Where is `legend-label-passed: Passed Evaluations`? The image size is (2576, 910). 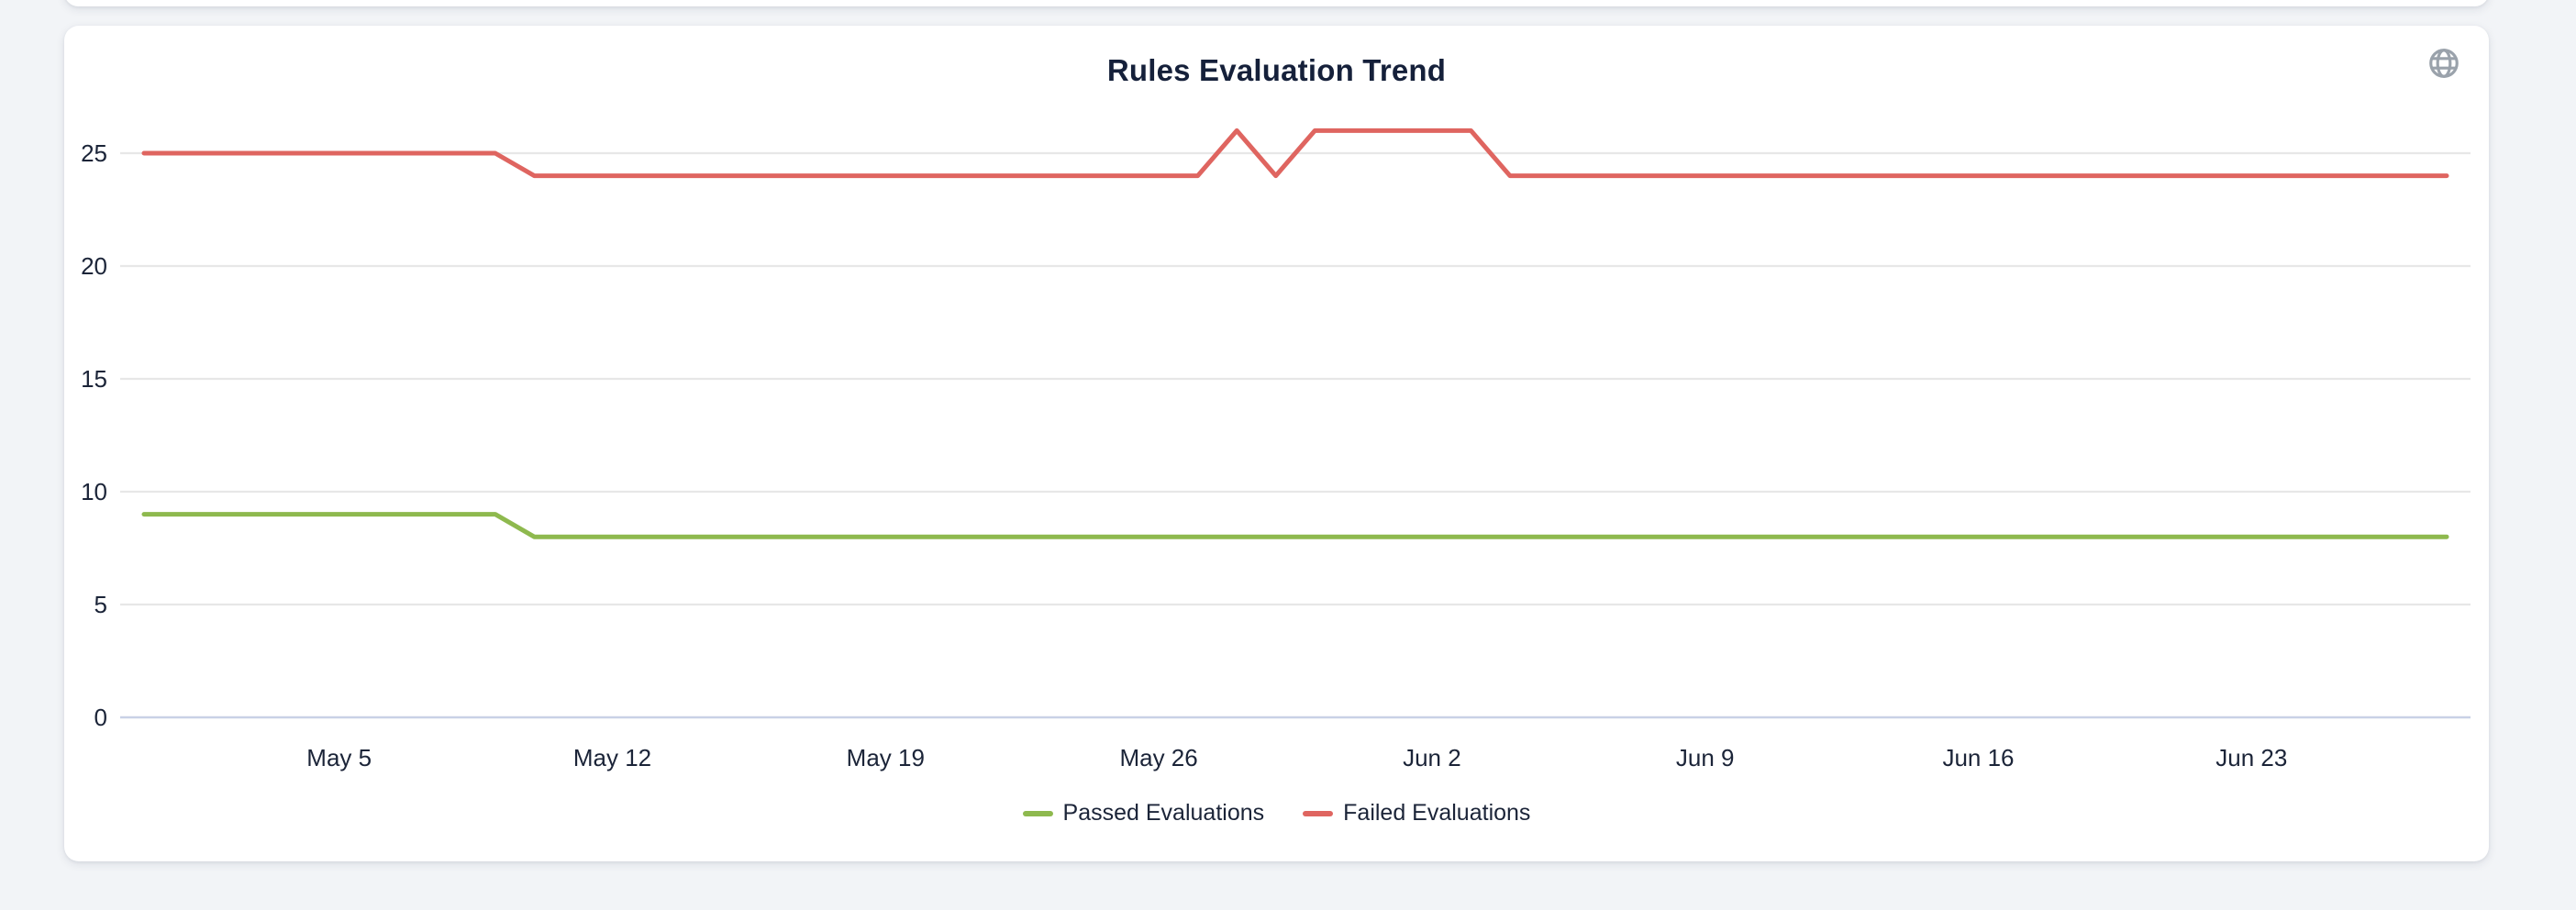 legend-label-passed: Passed Evaluations is located at coordinates (1163, 813).